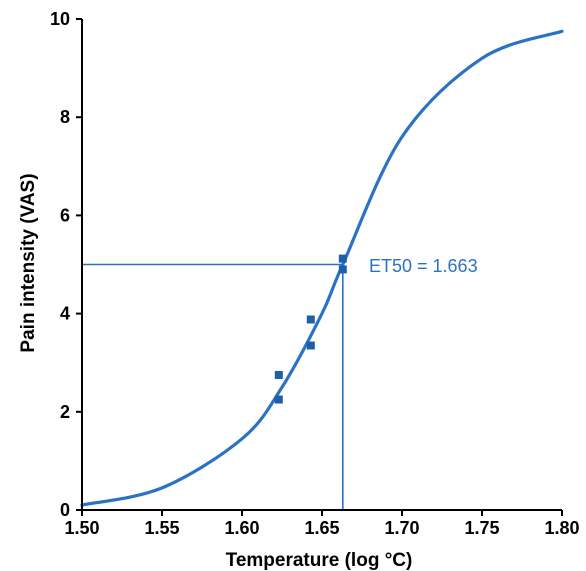  Describe the element at coordinates (319, 560) in the screenshot. I see `x-axis-title: Temperature (log °C)` at that location.